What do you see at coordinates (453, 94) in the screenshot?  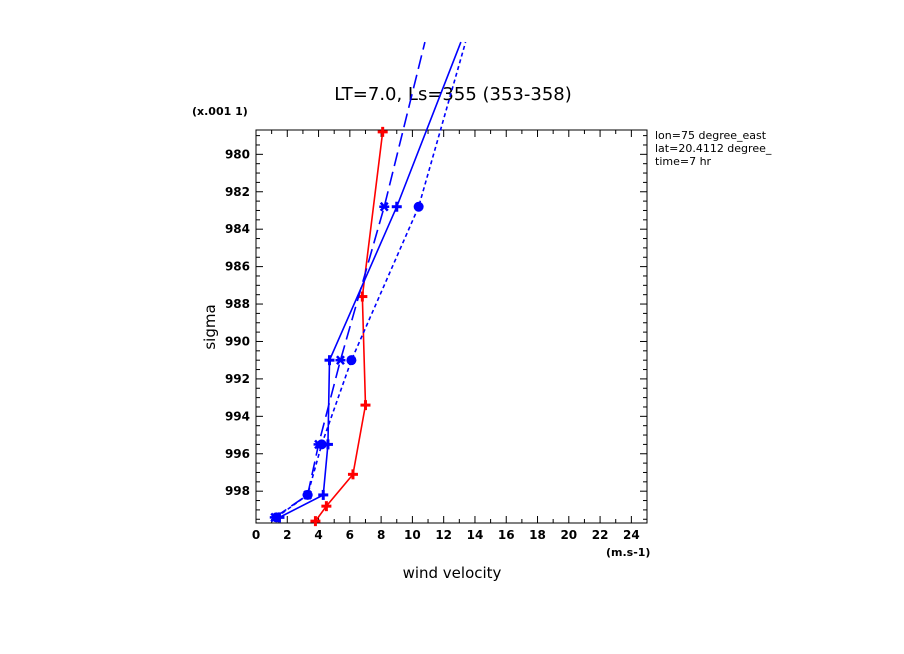 I see `chart-title: LT=7.0, Ls=355 (353-358)` at bounding box center [453, 94].